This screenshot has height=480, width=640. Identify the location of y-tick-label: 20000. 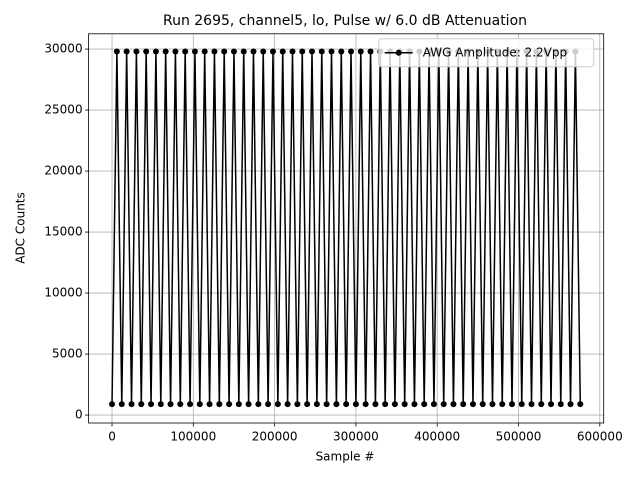
(63, 171).